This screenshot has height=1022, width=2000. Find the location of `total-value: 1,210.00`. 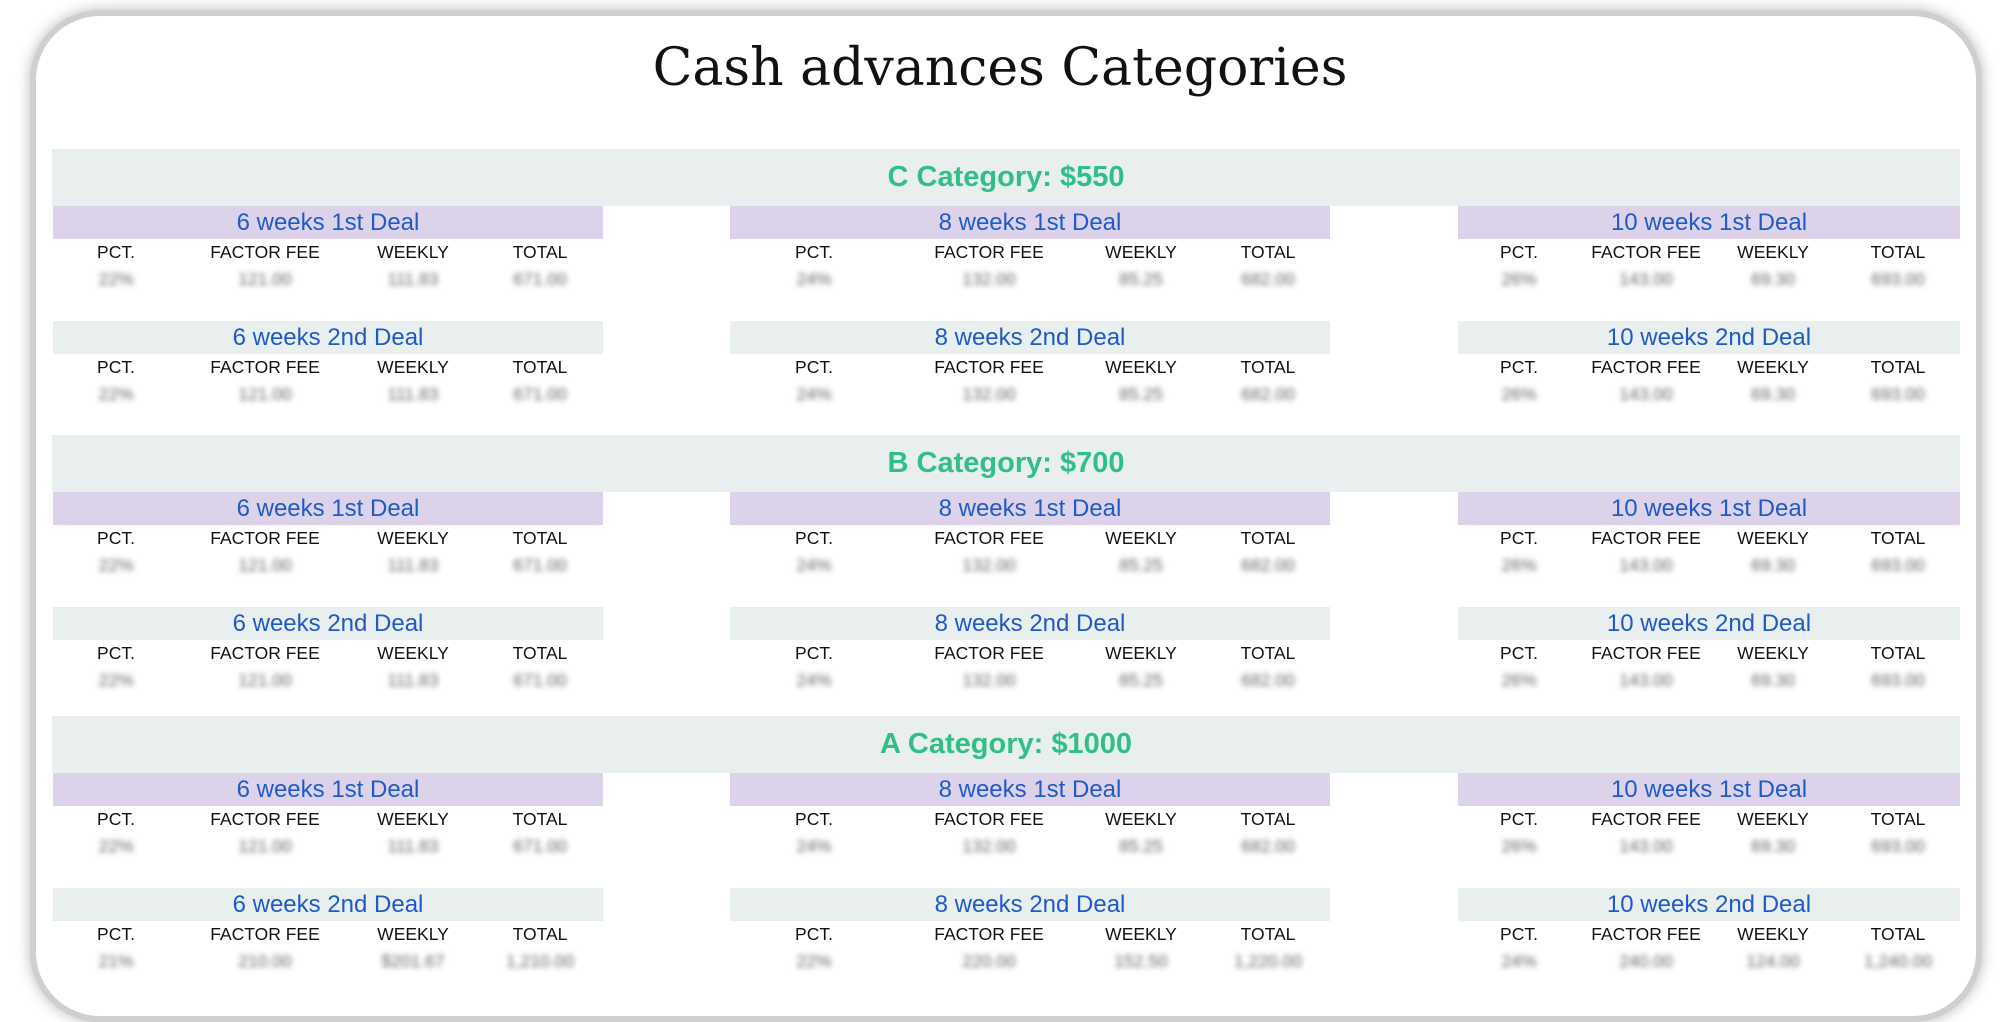

total-value: 1,210.00 is located at coordinates (540, 961).